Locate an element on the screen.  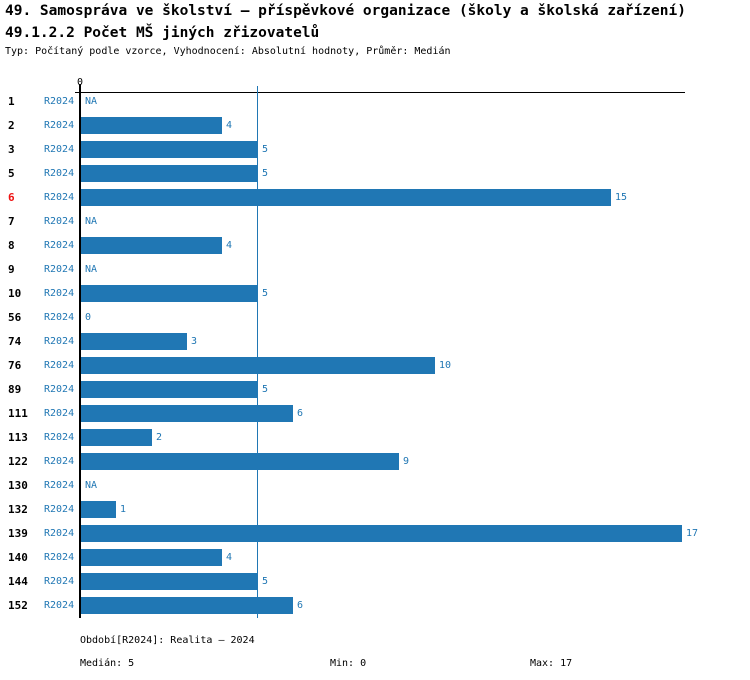
chart-row: 8 R2024 4 is located at coordinates (375, 246).